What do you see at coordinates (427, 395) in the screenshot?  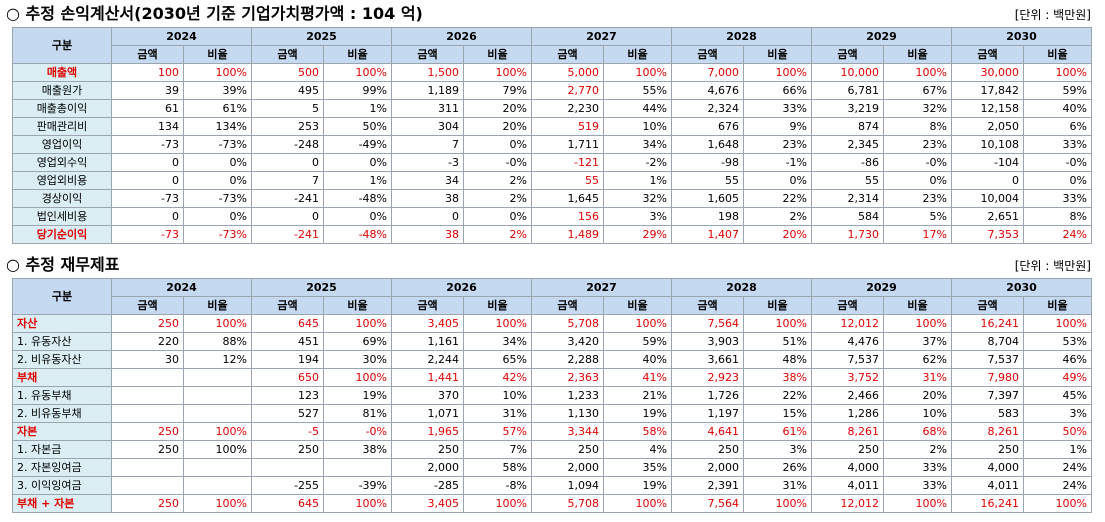 I see `balance-amount-cell: 370` at bounding box center [427, 395].